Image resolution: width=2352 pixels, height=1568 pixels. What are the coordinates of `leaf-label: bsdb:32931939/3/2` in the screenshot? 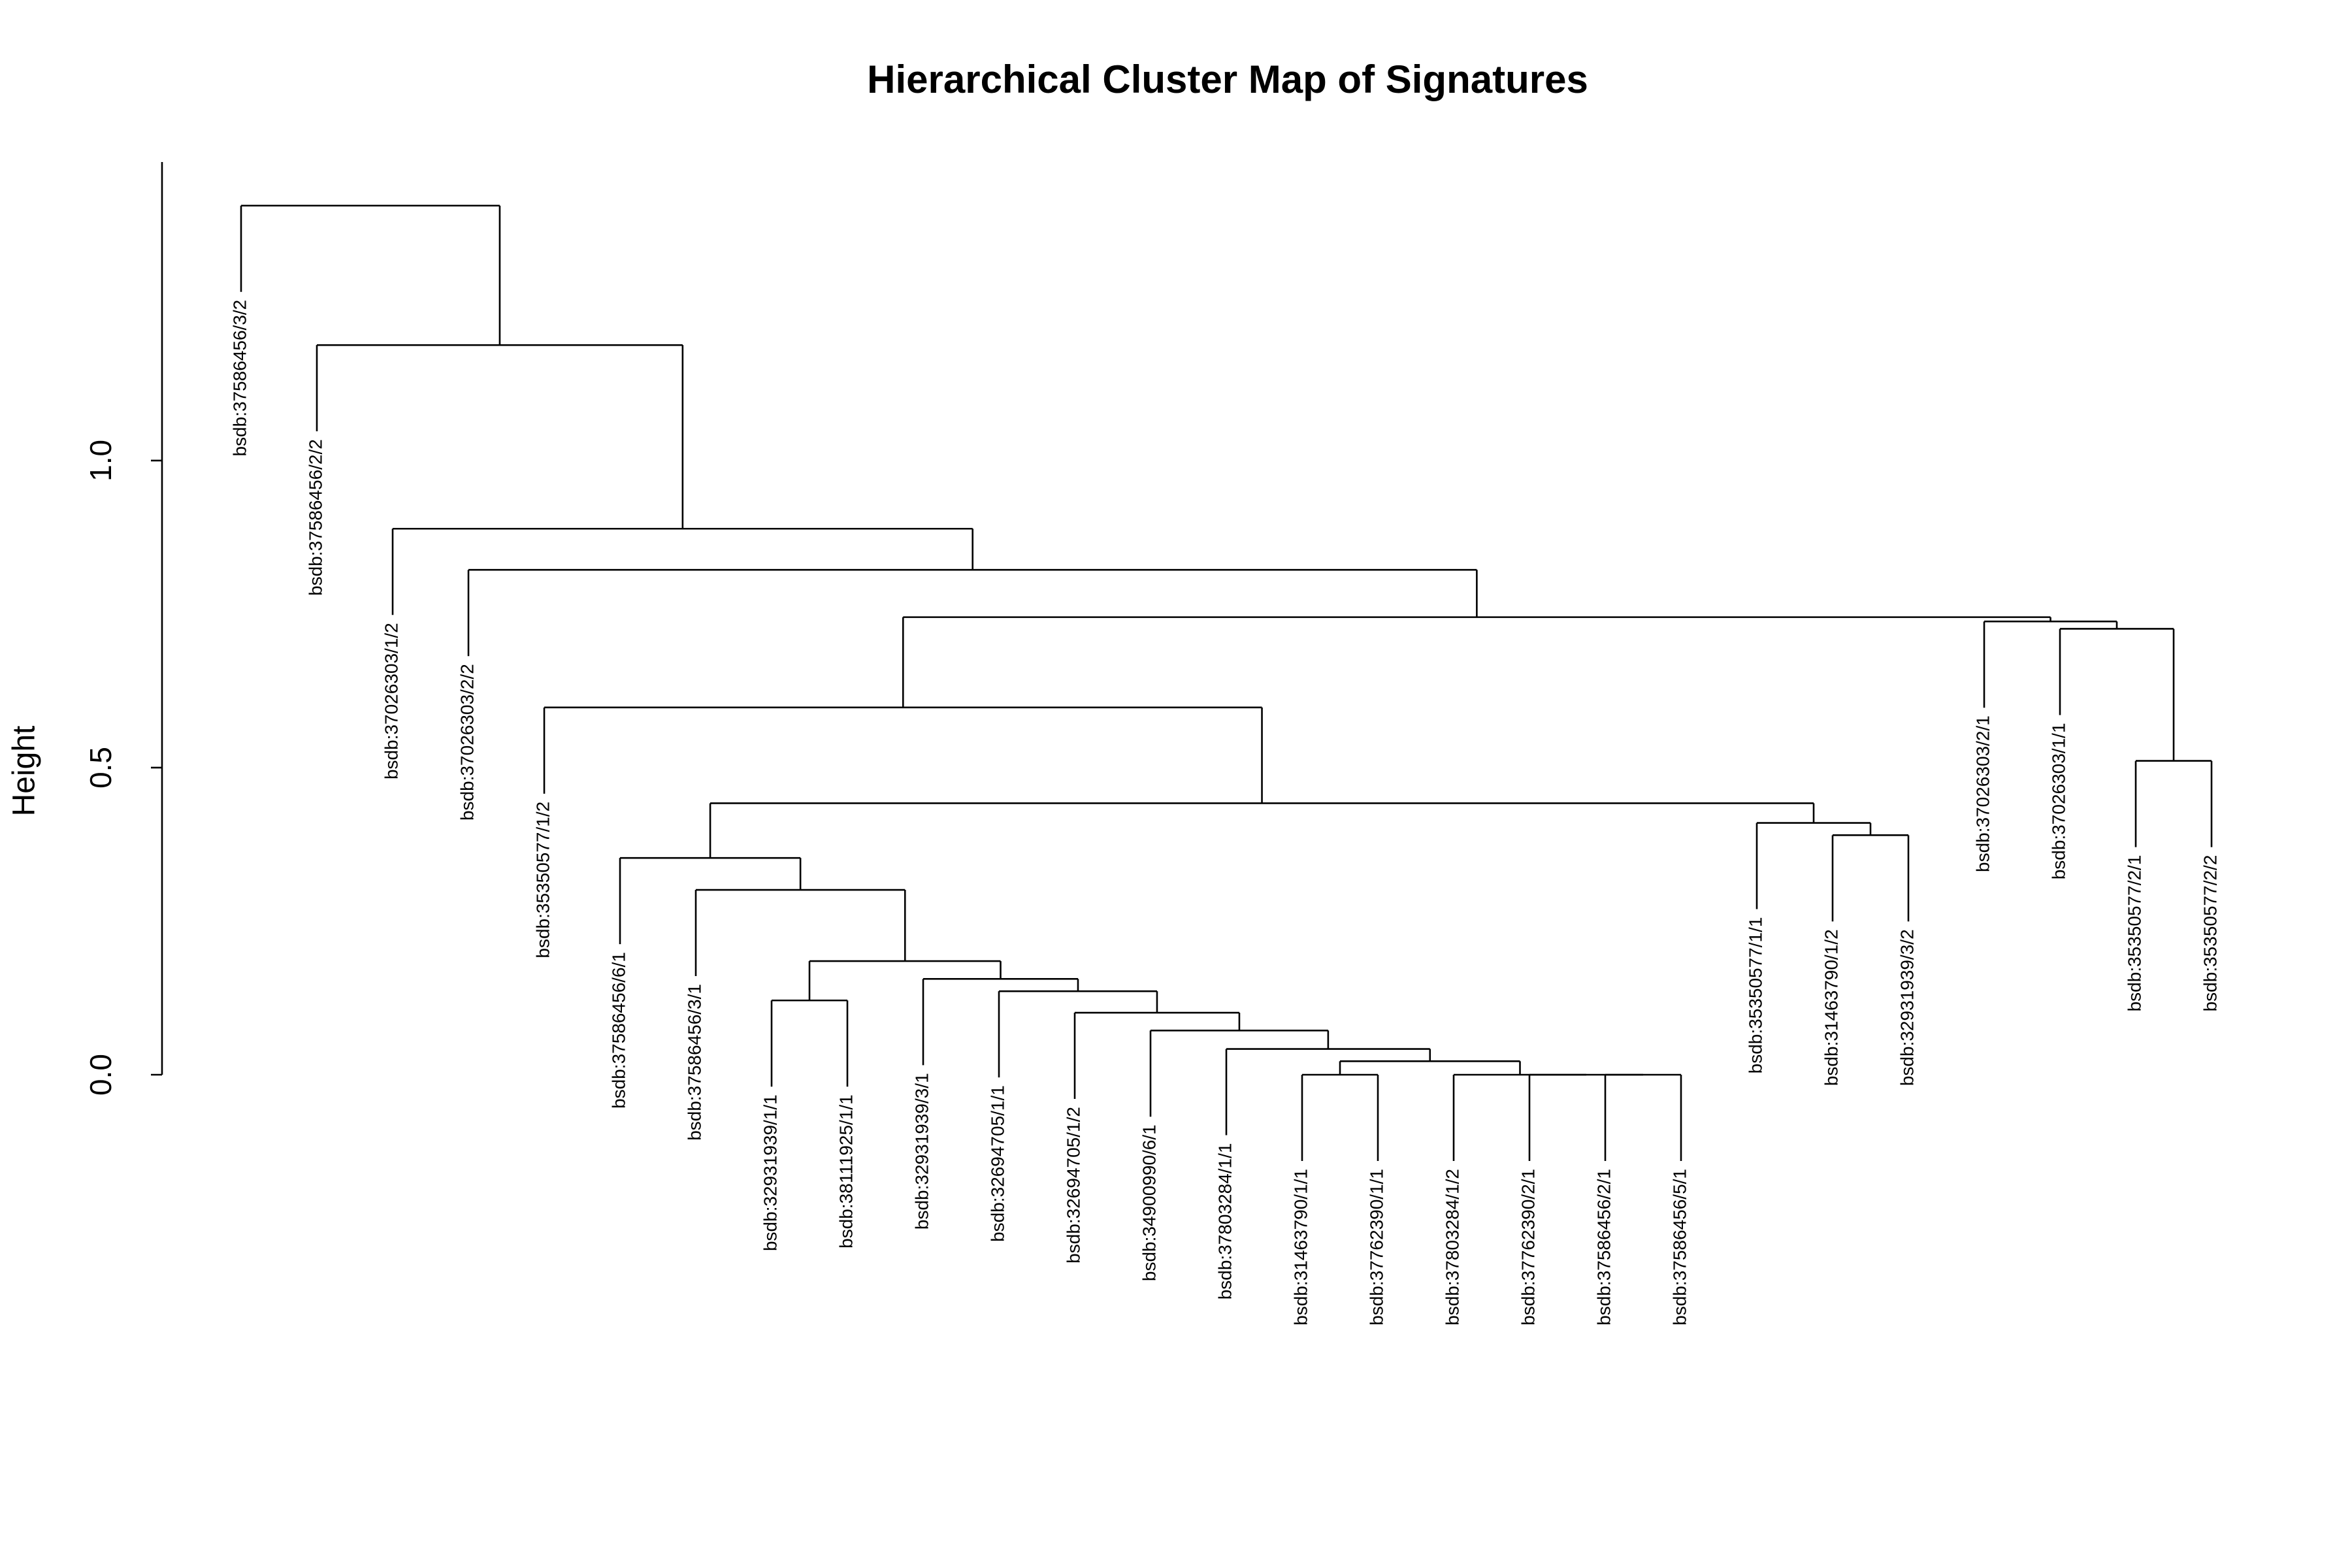 It's located at (1907, 1007).